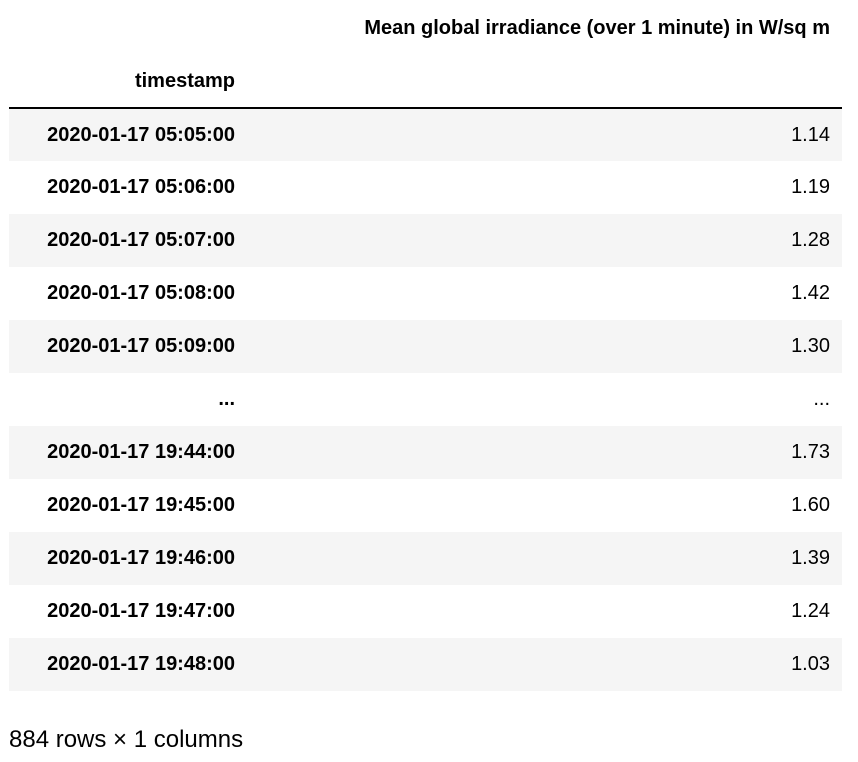  What do you see at coordinates (425, 240) in the screenshot?
I see `table-row: 2020-01-17 05:07:00 1.28` at bounding box center [425, 240].